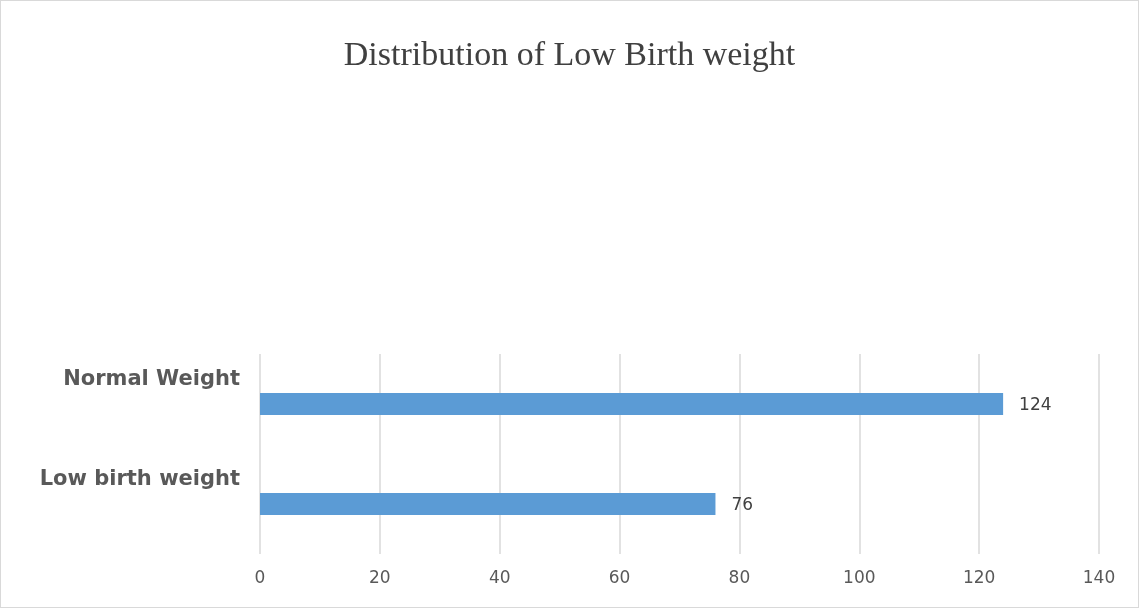  Describe the element at coordinates (380, 576) in the screenshot. I see `x-tick-label: 20` at that location.